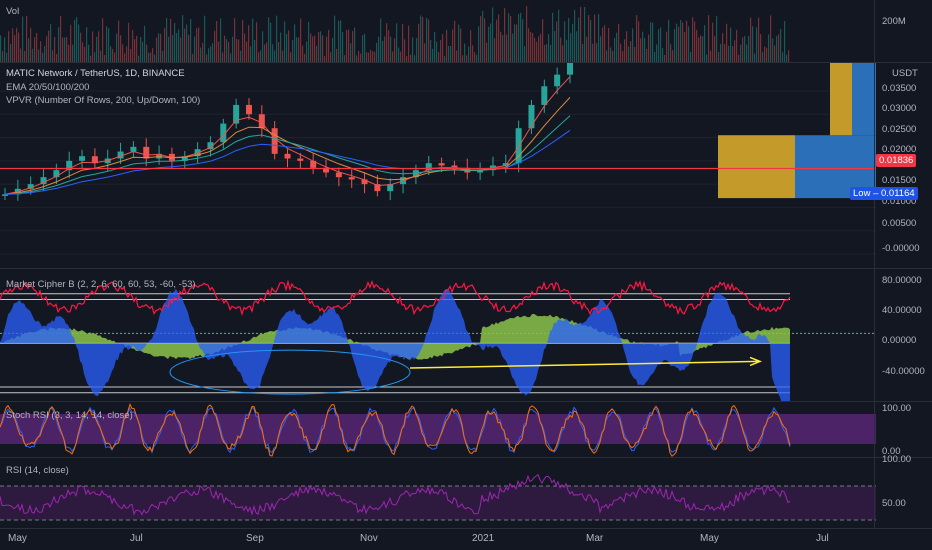 Image resolution: width=932 pixels, height=550 pixels. I want to click on ema-legend: EMA 20/50/100/200, so click(48, 87).